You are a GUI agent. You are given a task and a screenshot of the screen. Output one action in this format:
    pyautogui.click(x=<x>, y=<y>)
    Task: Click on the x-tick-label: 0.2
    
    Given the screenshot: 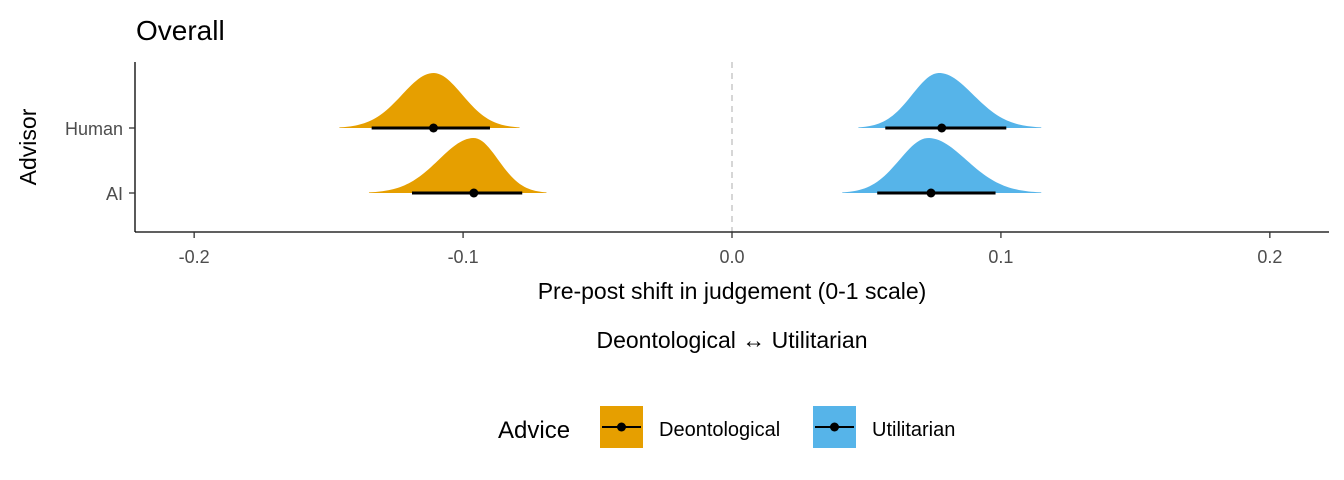 What is the action you would take?
    pyautogui.click(x=1269, y=257)
    